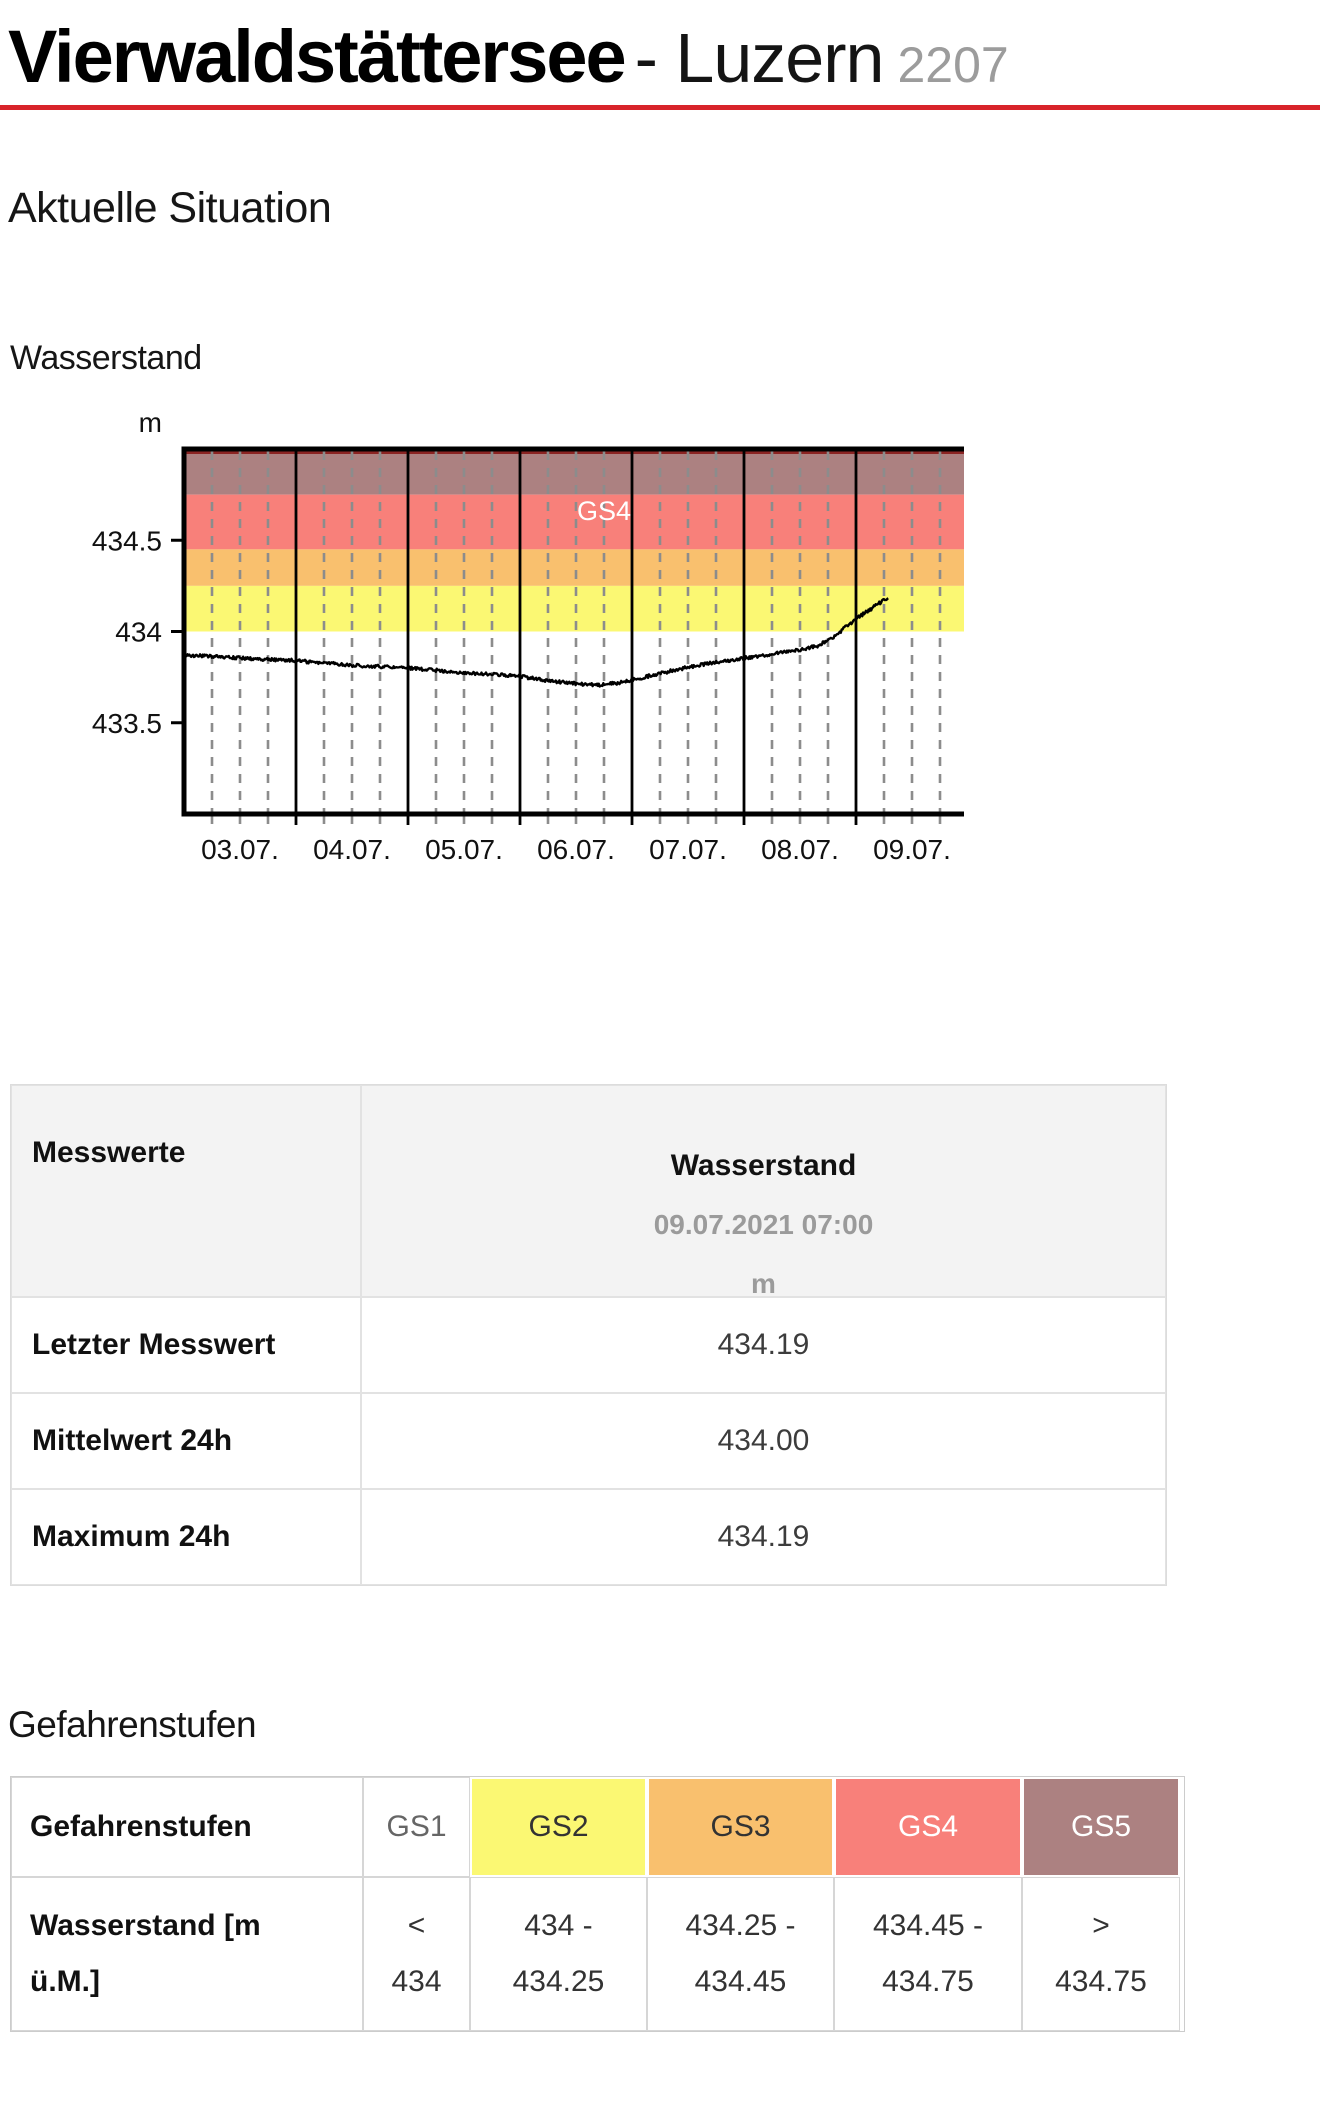 This screenshot has width=1320, height=2110. What do you see at coordinates (317, 56) in the screenshot?
I see `station-name: Vierwaldstättersee` at bounding box center [317, 56].